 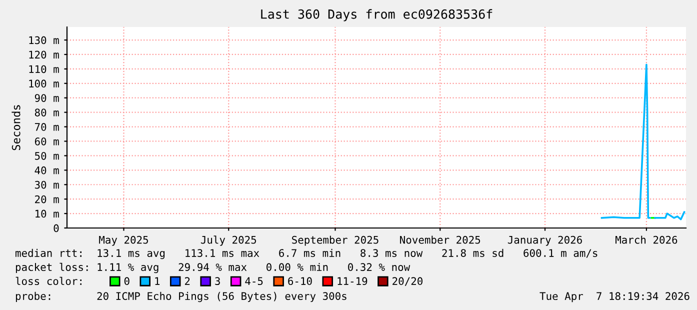 What do you see at coordinates (46, 112) in the screenshot?
I see `y-tick-label: 80 m` at bounding box center [46, 112].